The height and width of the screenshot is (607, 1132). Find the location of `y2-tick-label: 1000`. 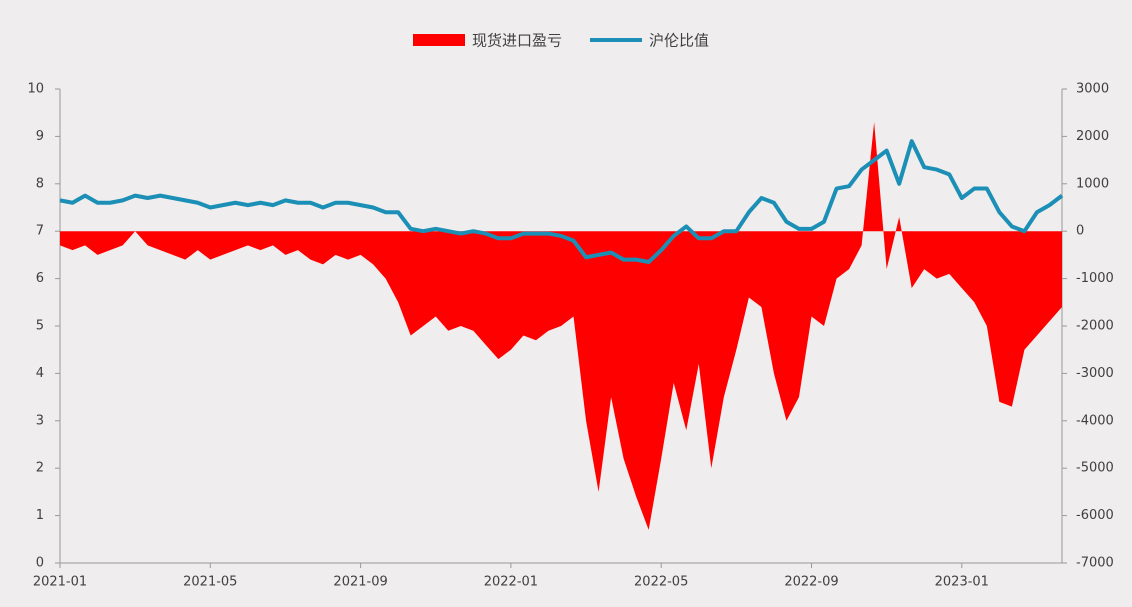

y2-tick-label: 1000 is located at coordinates (1092, 183).